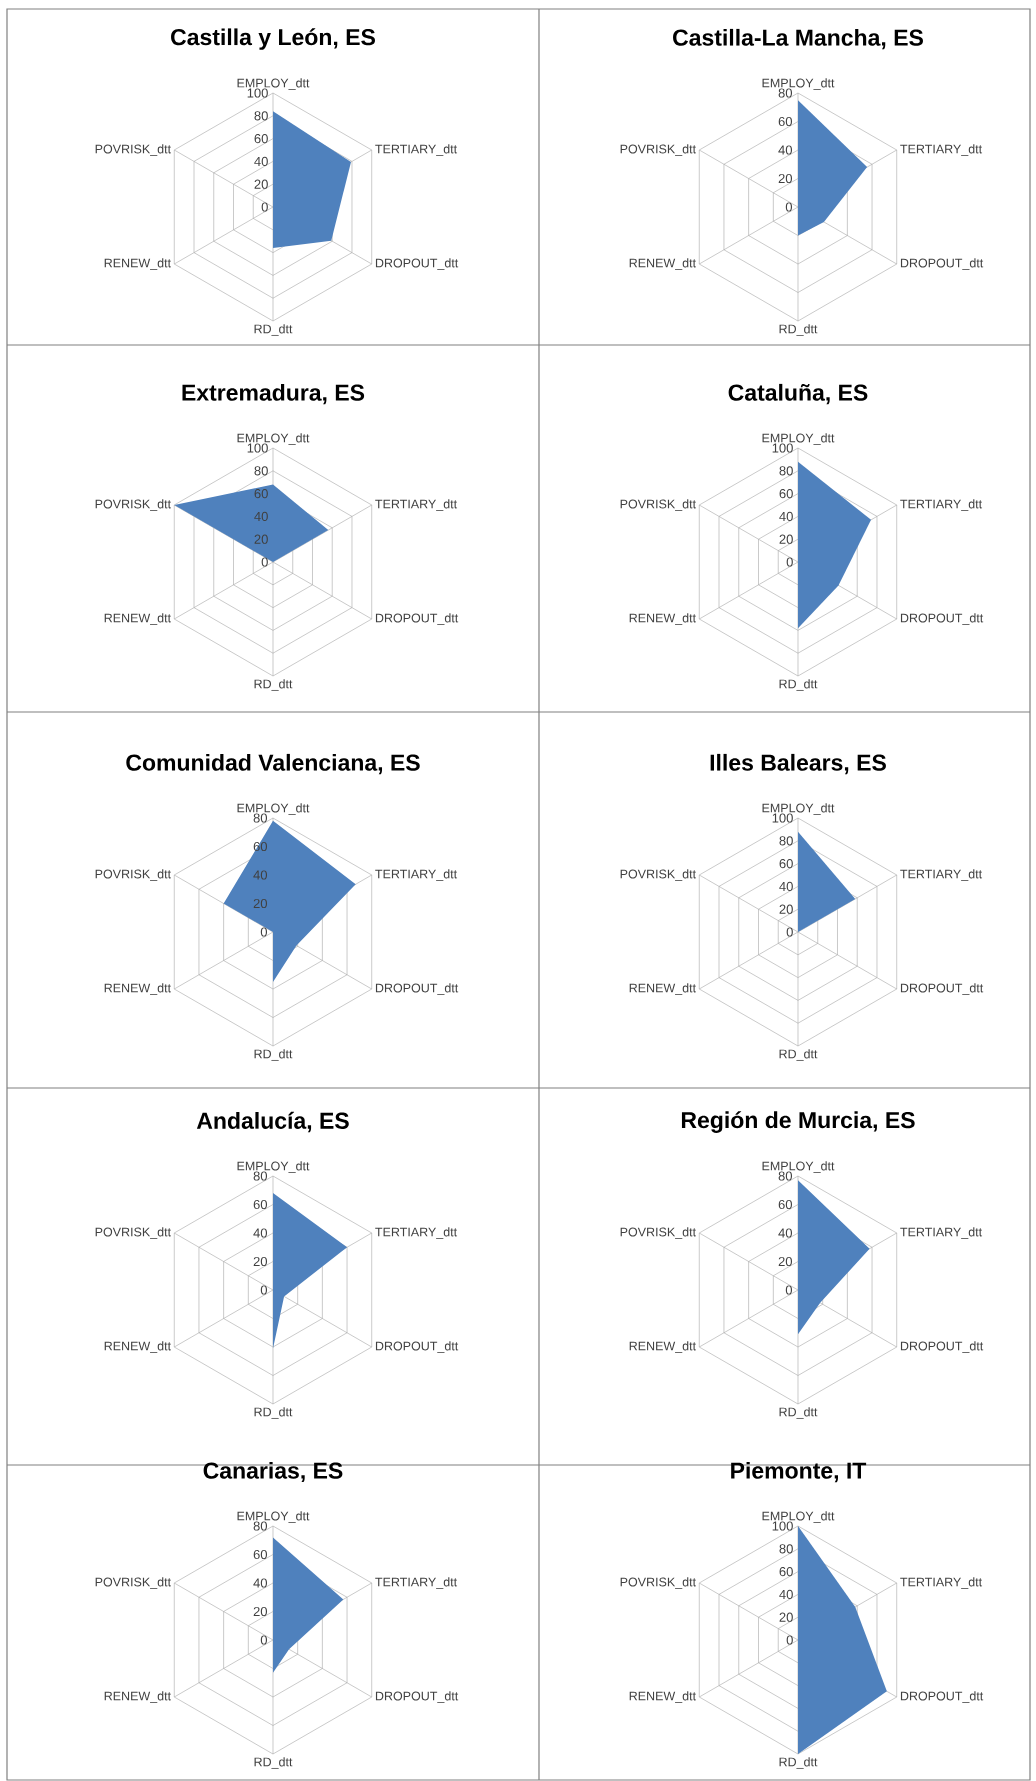 This screenshot has height=1781, width=1036. I want to click on chart-title: Cataluña, ES, so click(798, 394).